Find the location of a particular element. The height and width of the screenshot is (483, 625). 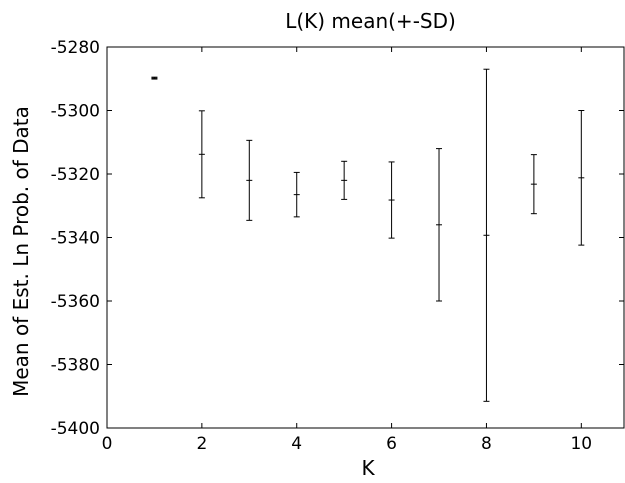

errorbar-k4 is located at coordinates (296, 194).